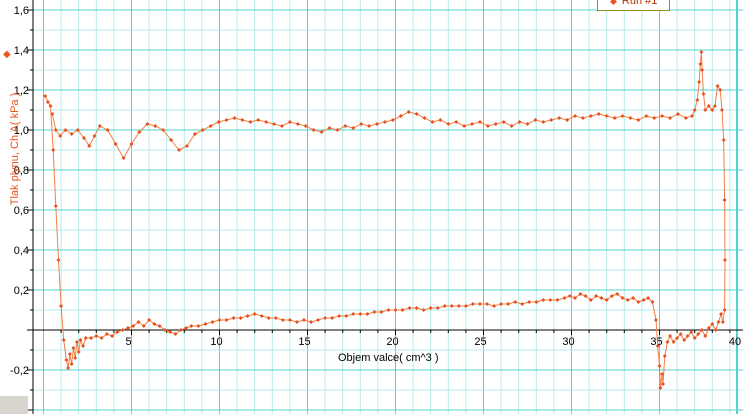 This screenshot has width=743, height=414. I want to click on x-tick-label: 10, so click(216, 342).